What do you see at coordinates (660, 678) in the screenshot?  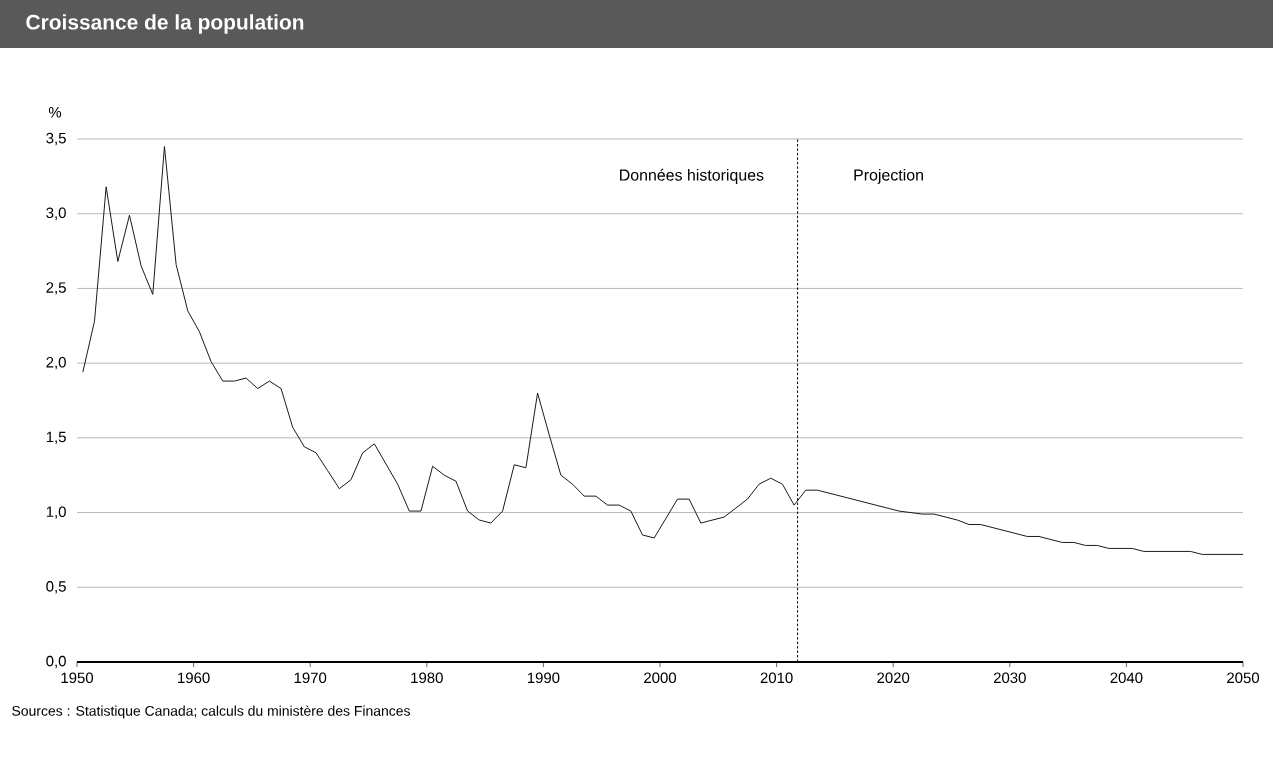 I see `x-tick-label: 2000` at bounding box center [660, 678].